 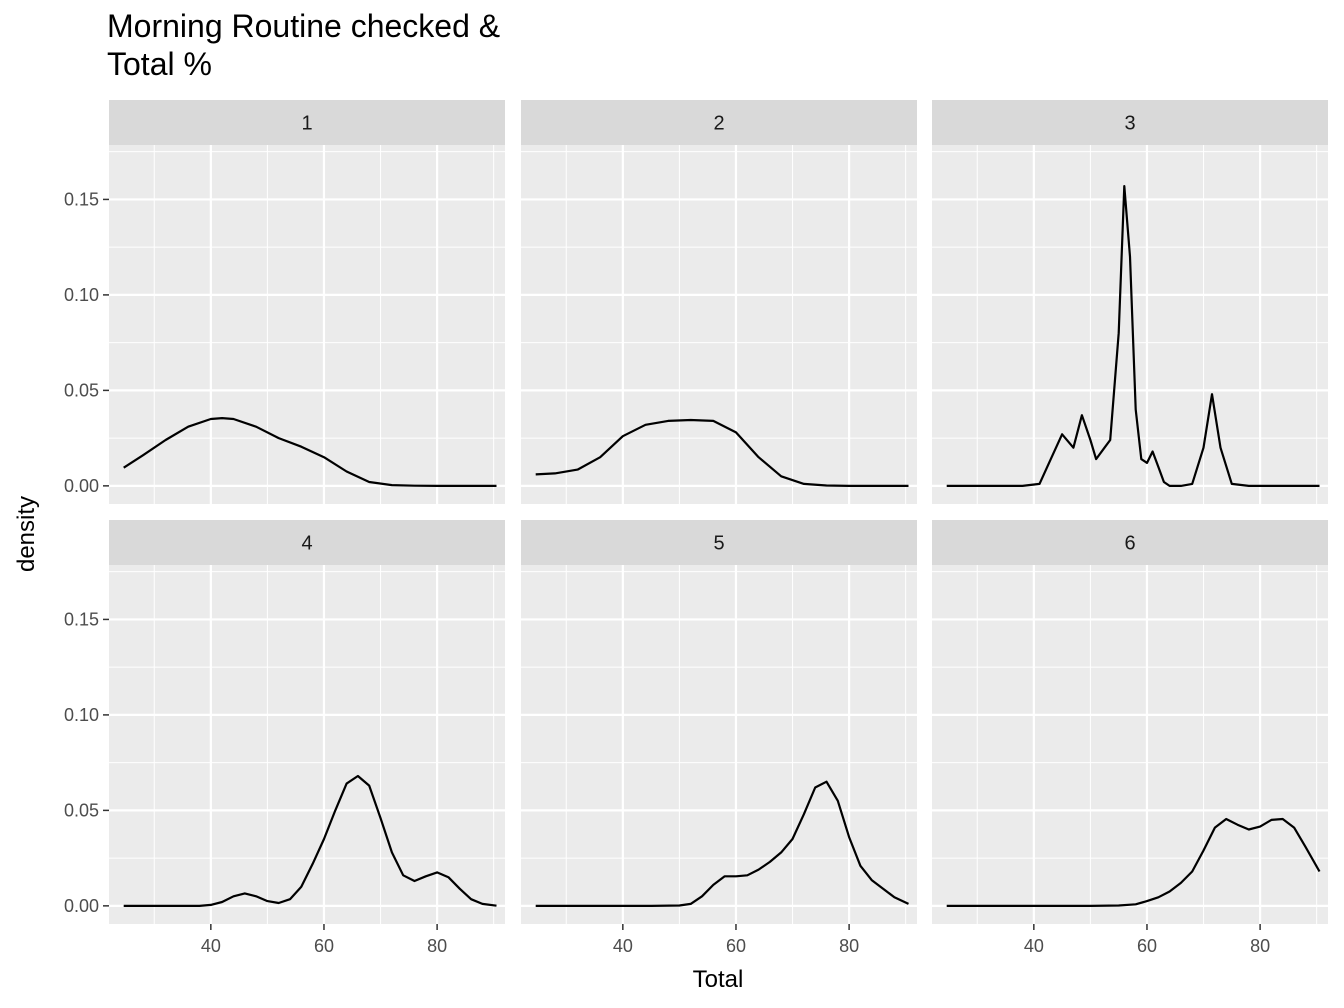 What do you see at coordinates (159, 64) in the screenshot?
I see `chart-title-line-2: Total %` at bounding box center [159, 64].